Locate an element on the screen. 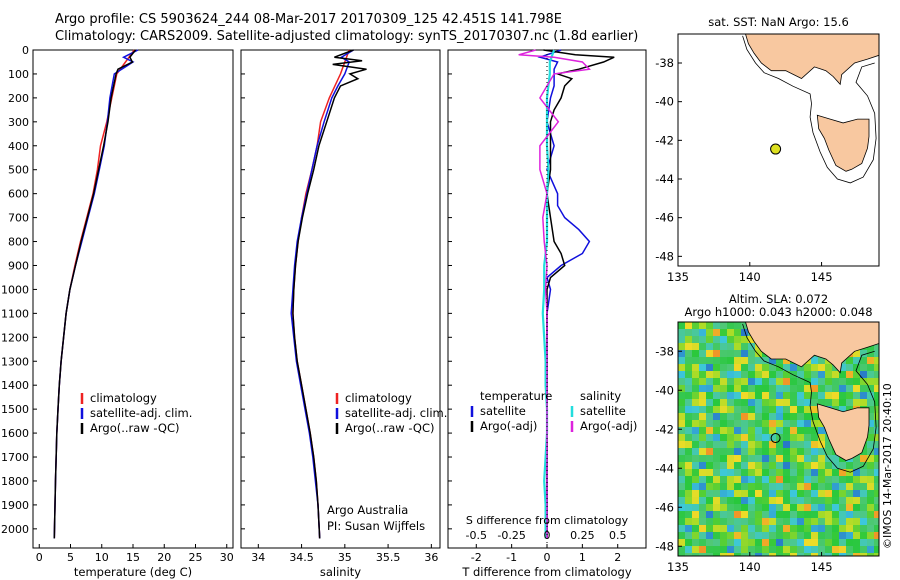 The image size is (900, 580). y-tick-label: 900 is located at coordinates (18, 265).